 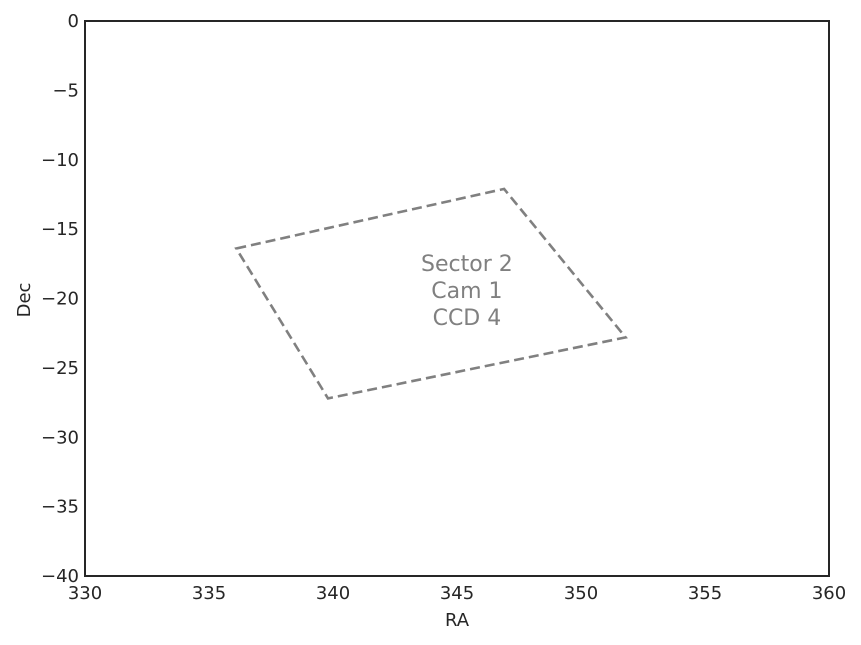 What do you see at coordinates (85, 593) in the screenshot?
I see `x-tick-label: 330` at bounding box center [85, 593].